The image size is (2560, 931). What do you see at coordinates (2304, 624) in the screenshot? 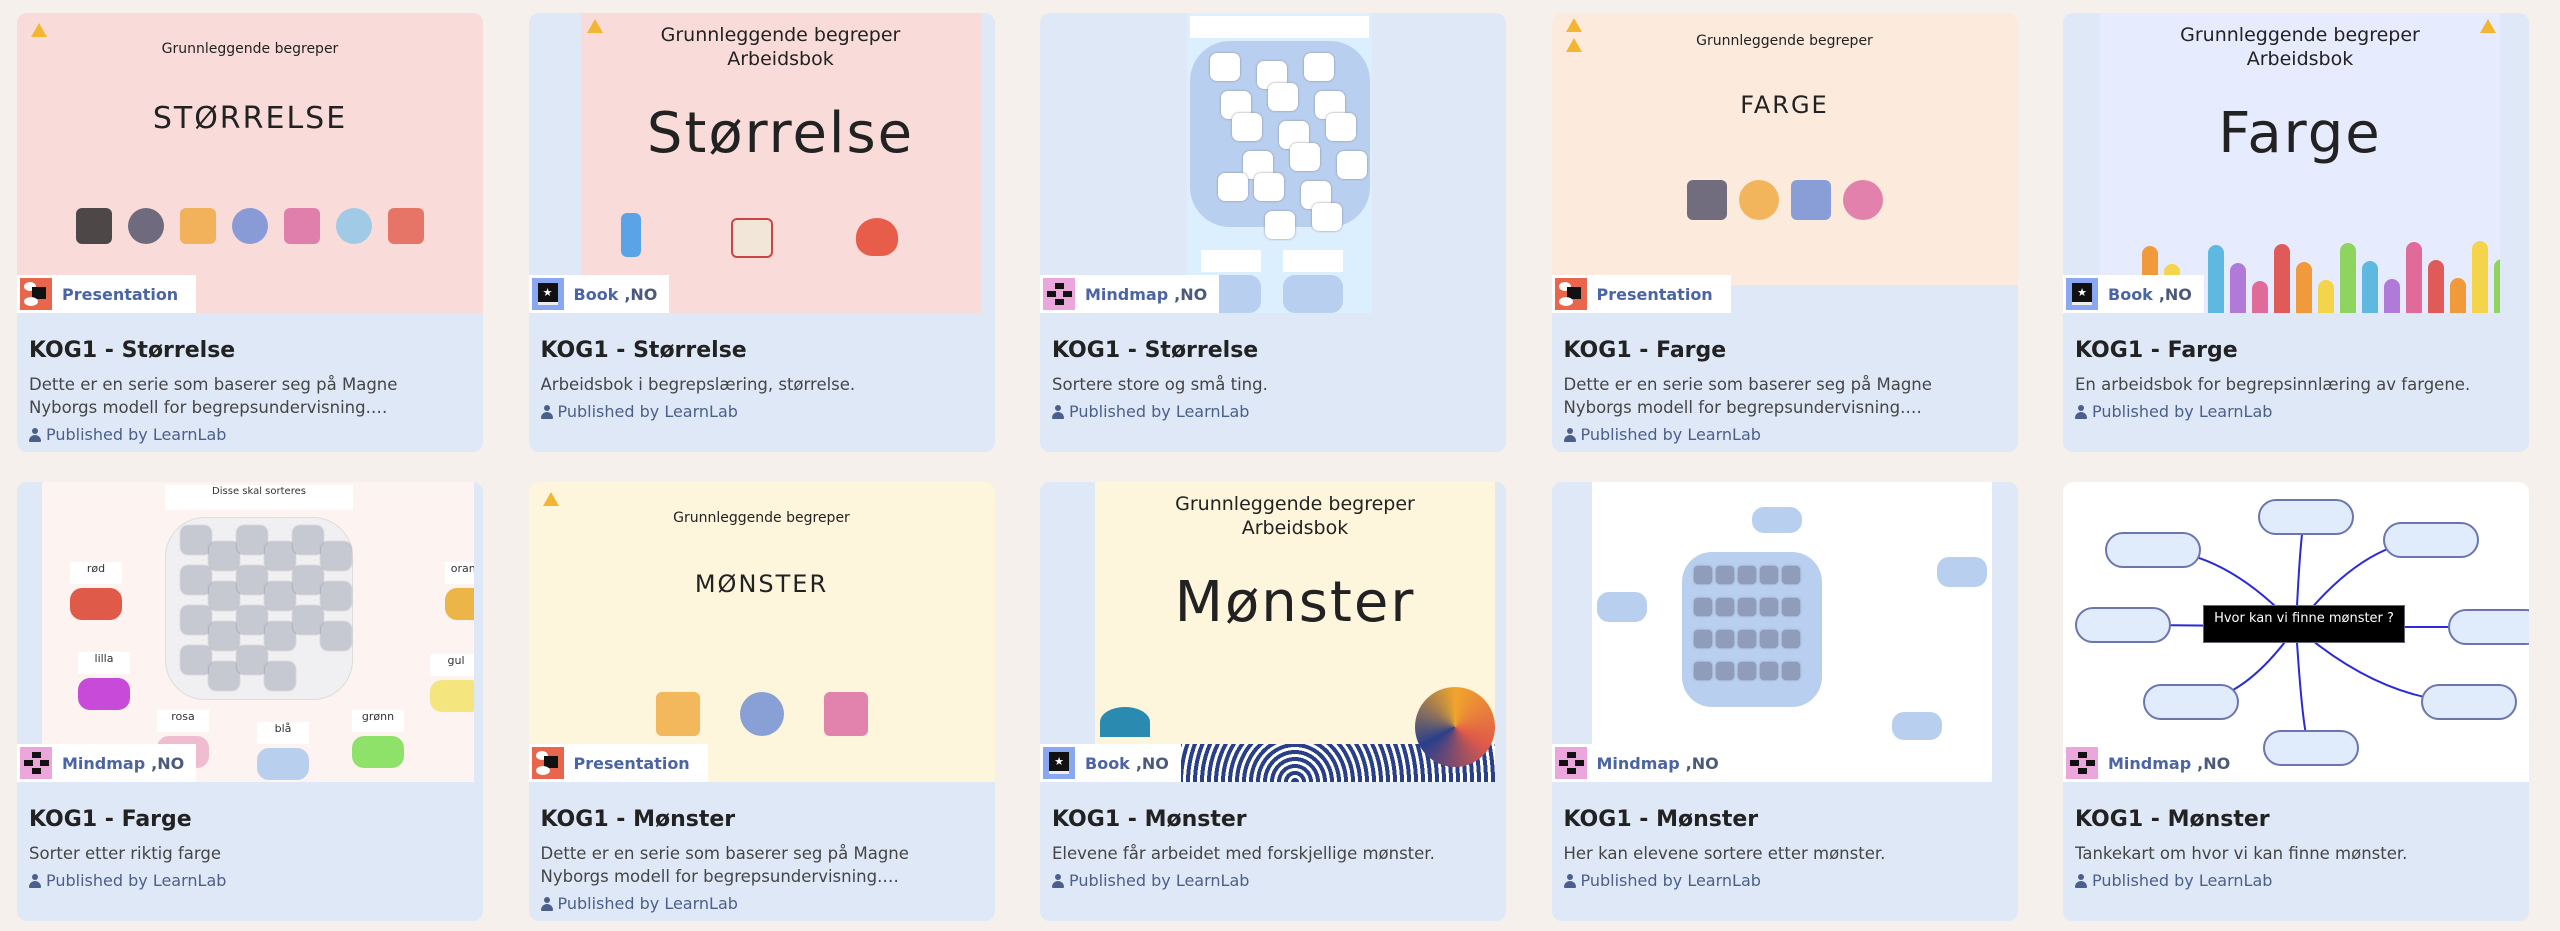
I see `mindmap-center-node: Hvor kan vi finne mønster ?` at bounding box center [2304, 624].